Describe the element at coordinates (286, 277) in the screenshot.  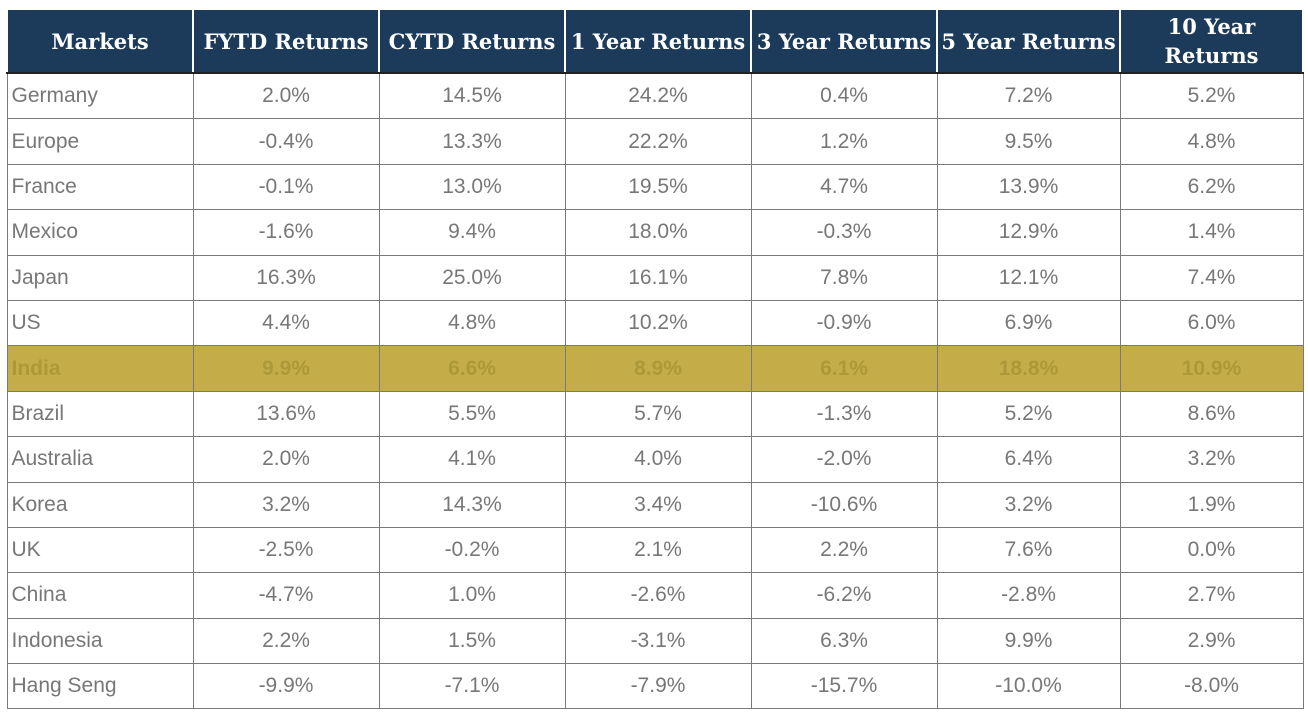
I see `return-value-cell: 16.3%` at that location.